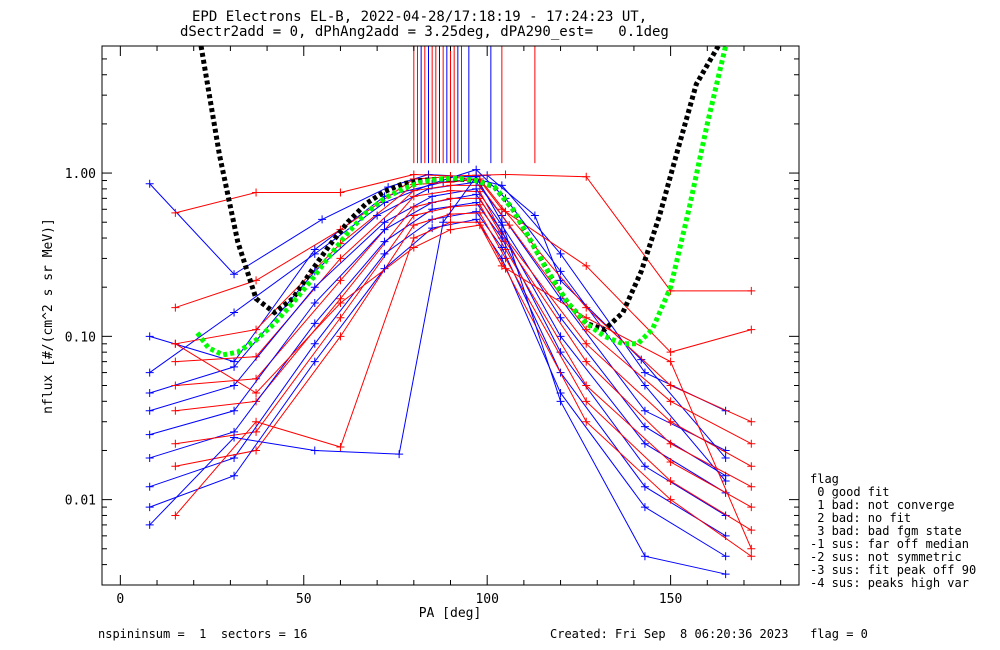 This screenshot has width=1000, height=650. What do you see at coordinates (463, 232) in the screenshot?
I see `series-line` at bounding box center [463, 232].